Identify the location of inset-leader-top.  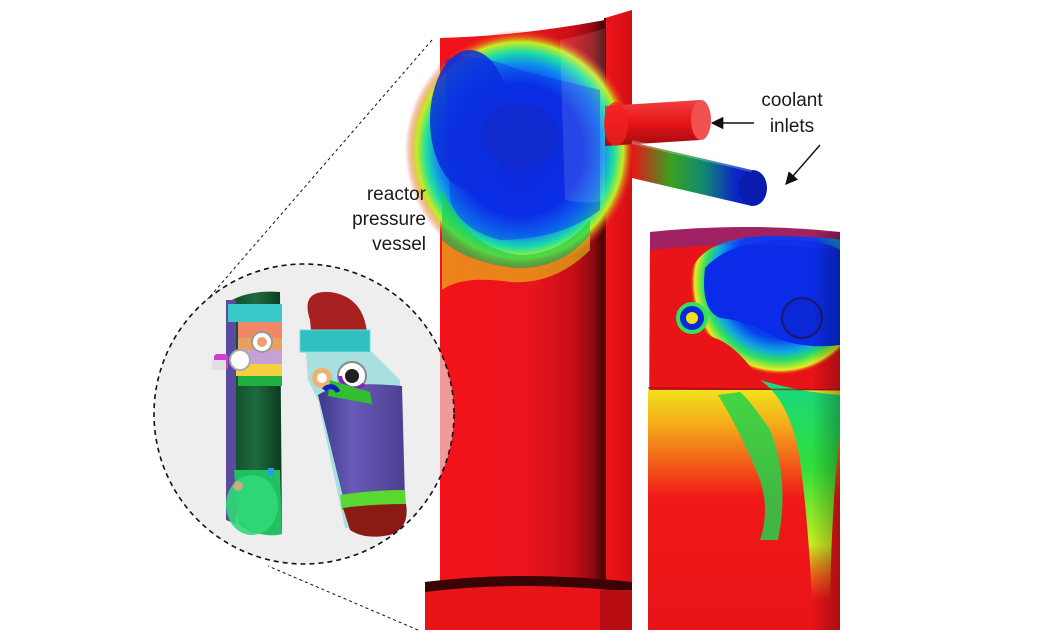
(319, 170).